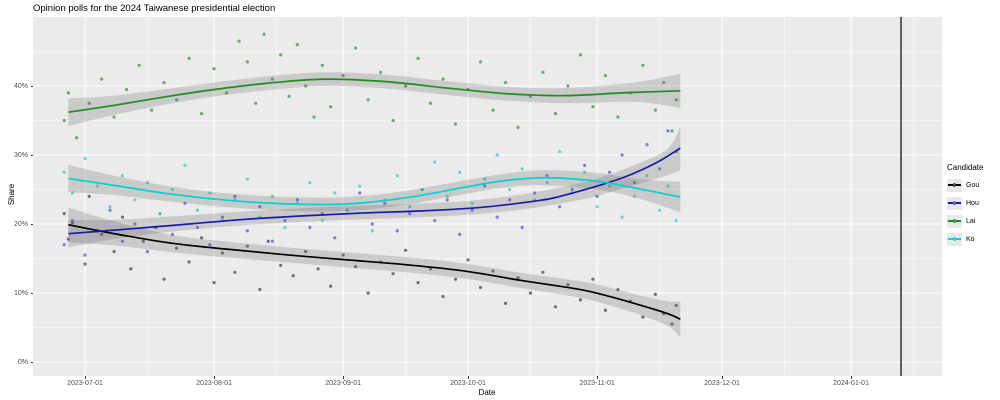  Describe the element at coordinates (970, 239) in the screenshot. I see `legend-label: Ko` at that location.